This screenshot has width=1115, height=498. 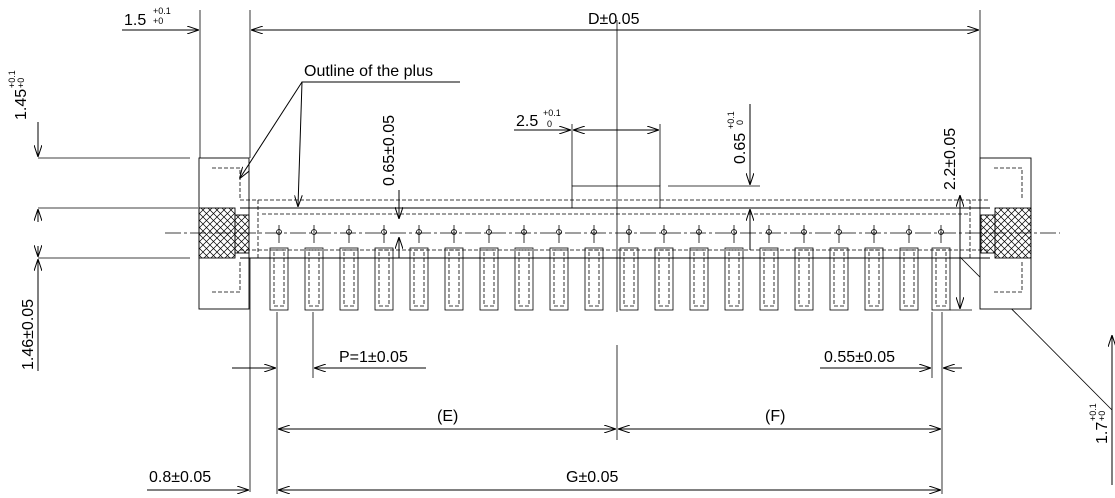 What do you see at coordinates (1102, 433) in the screenshot?
I see `right-slant-value: 1.7` at bounding box center [1102, 433].